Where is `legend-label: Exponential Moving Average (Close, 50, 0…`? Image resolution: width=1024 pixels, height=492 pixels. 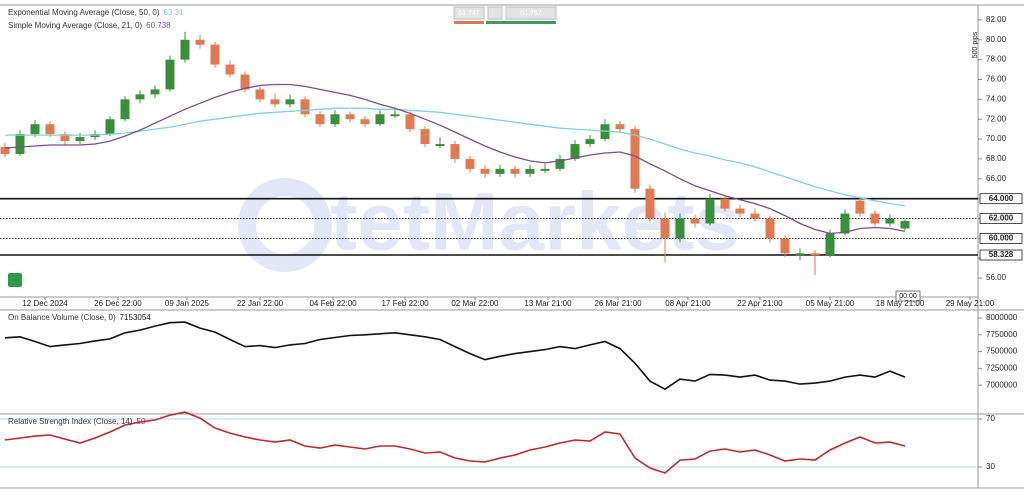 legend-label: Exponential Moving Average (Close, 50, 0… is located at coordinates (84, 12).